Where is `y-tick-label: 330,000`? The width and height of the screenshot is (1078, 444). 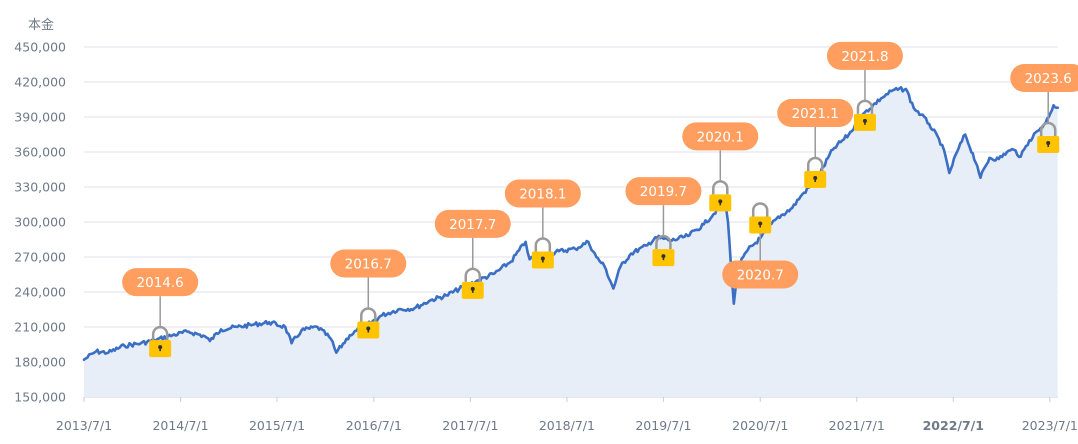 y-tick-label: 330,000 is located at coordinates (40, 187).